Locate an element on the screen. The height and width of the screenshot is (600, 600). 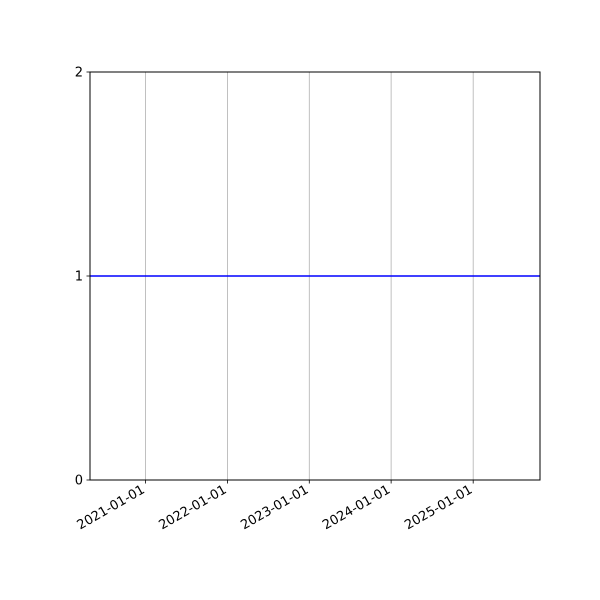
y-tick-label: 0 is located at coordinates (79, 481).